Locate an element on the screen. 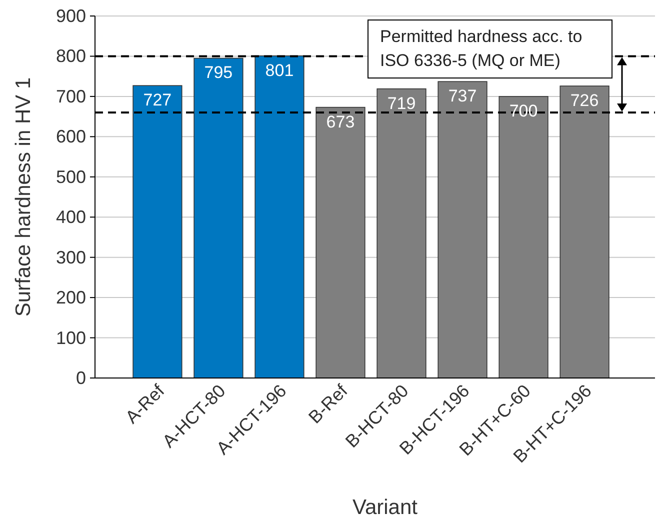 The width and height of the screenshot is (661, 524). data-label: 673 is located at coordinates (340, 122).